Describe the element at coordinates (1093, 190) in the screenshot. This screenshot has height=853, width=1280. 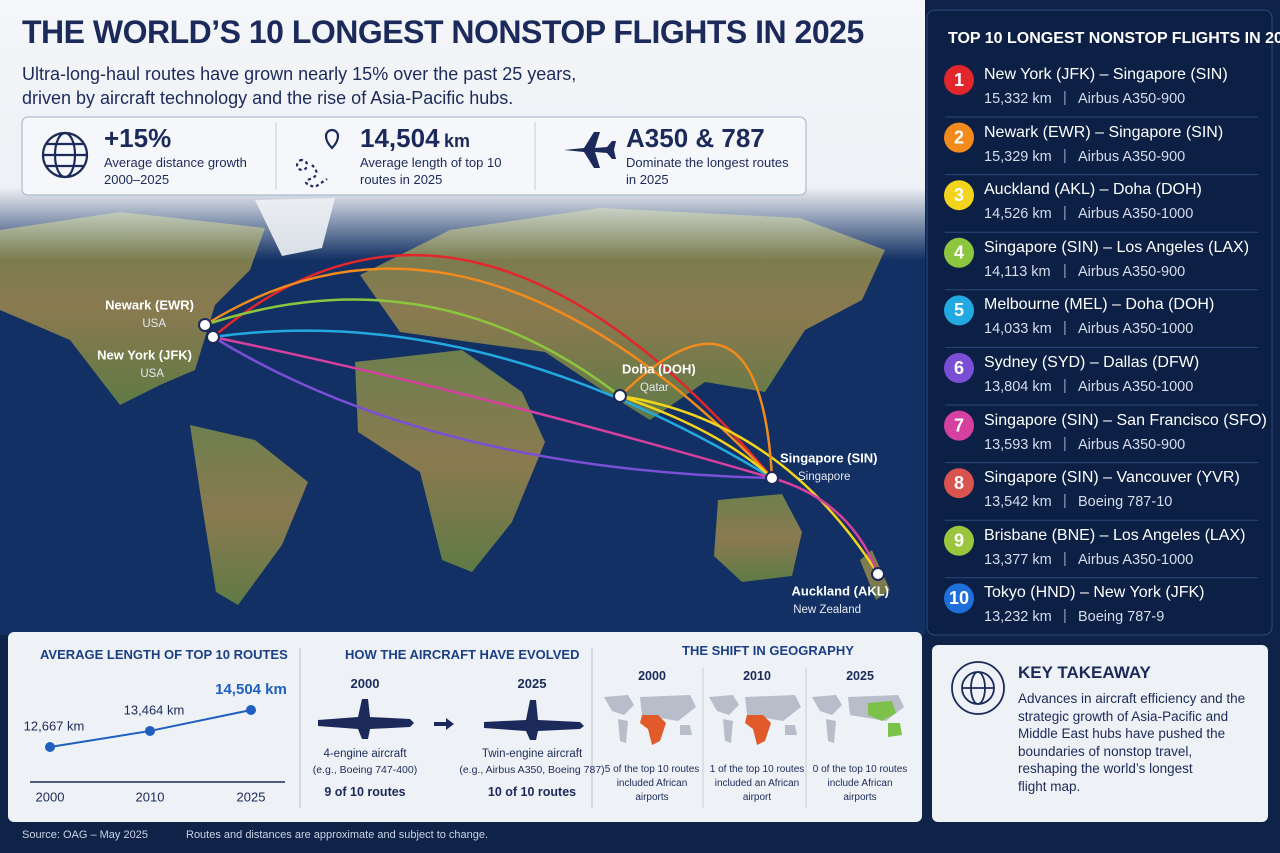
I see `route-name: Auckland (AKL) – Doha (DOH)` at that location.